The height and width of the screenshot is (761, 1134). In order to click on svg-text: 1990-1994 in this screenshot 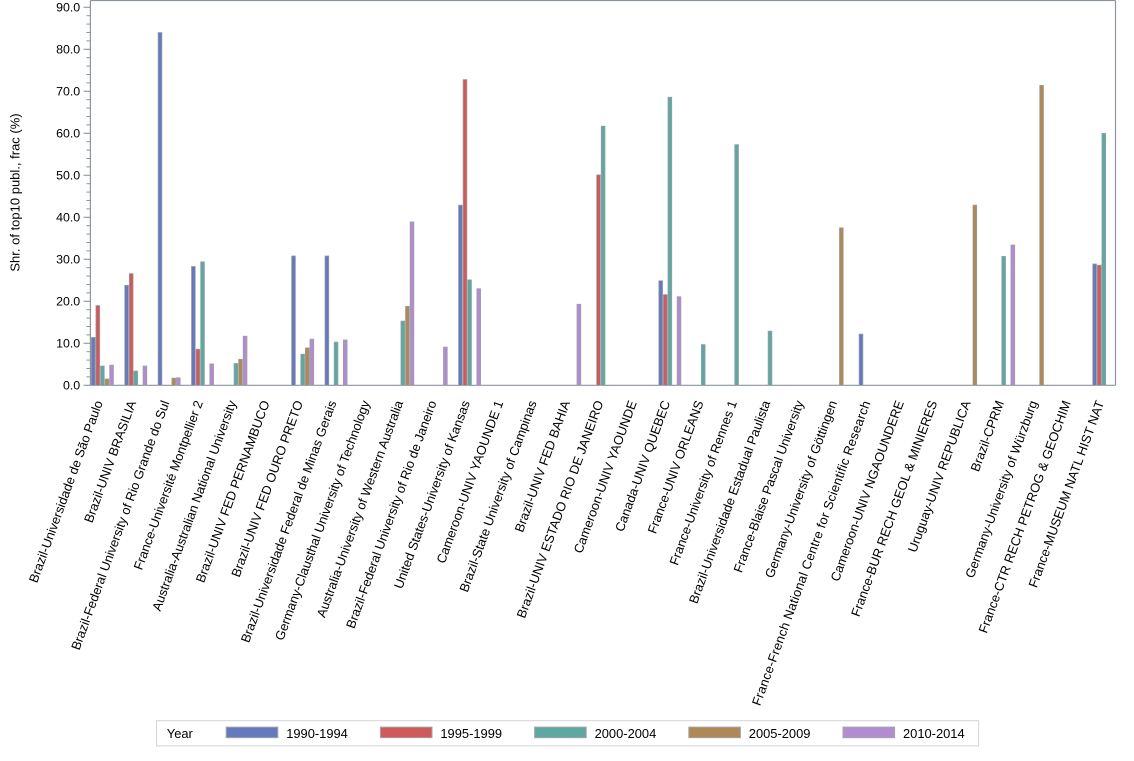, I will do `click(317, 733)`.